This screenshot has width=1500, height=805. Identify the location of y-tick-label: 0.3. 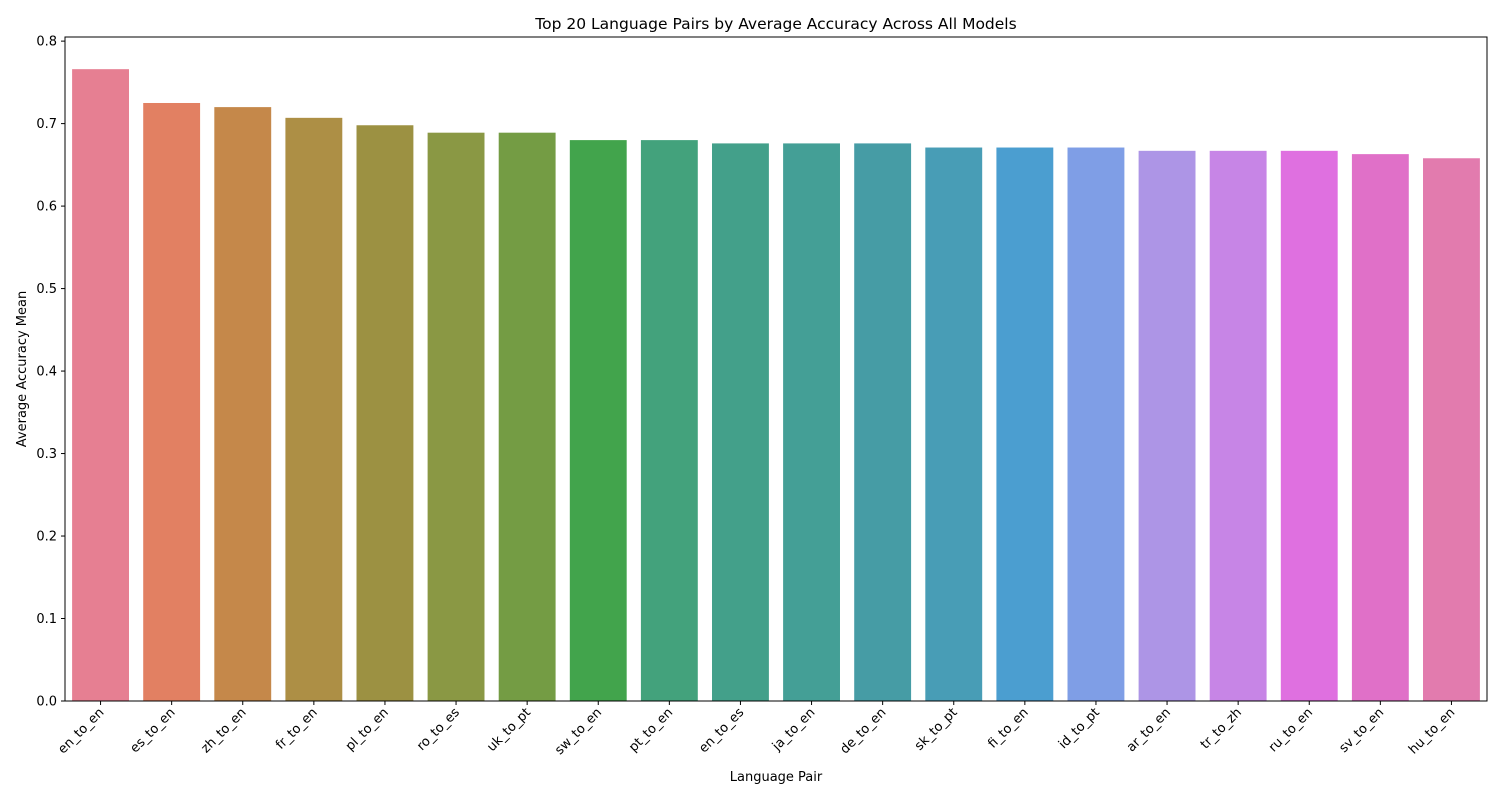
(46, 454).